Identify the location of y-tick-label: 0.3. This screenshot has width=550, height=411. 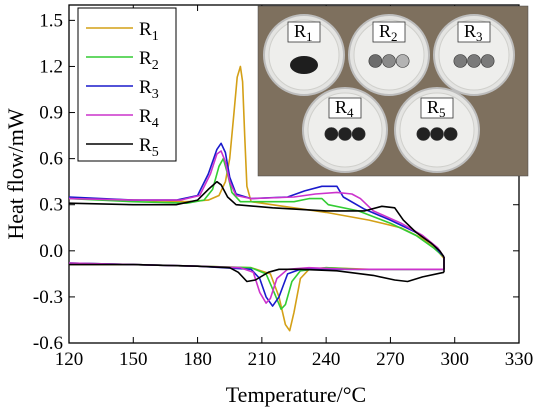
(51, 205).